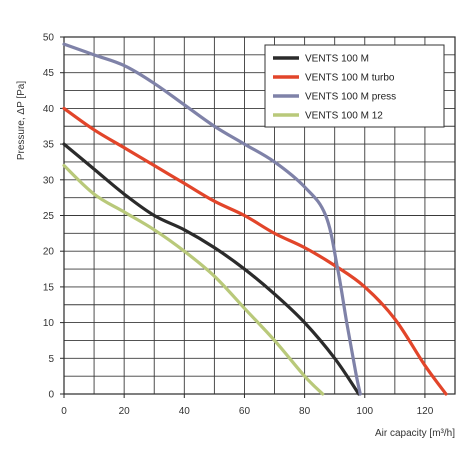 Image resolution: width=470 pixels, height=470 pixels. What do you see at coordinates (125, 411) in the screenshot?
I see `x-tick-label: 20` at bounding box center [125, 411].